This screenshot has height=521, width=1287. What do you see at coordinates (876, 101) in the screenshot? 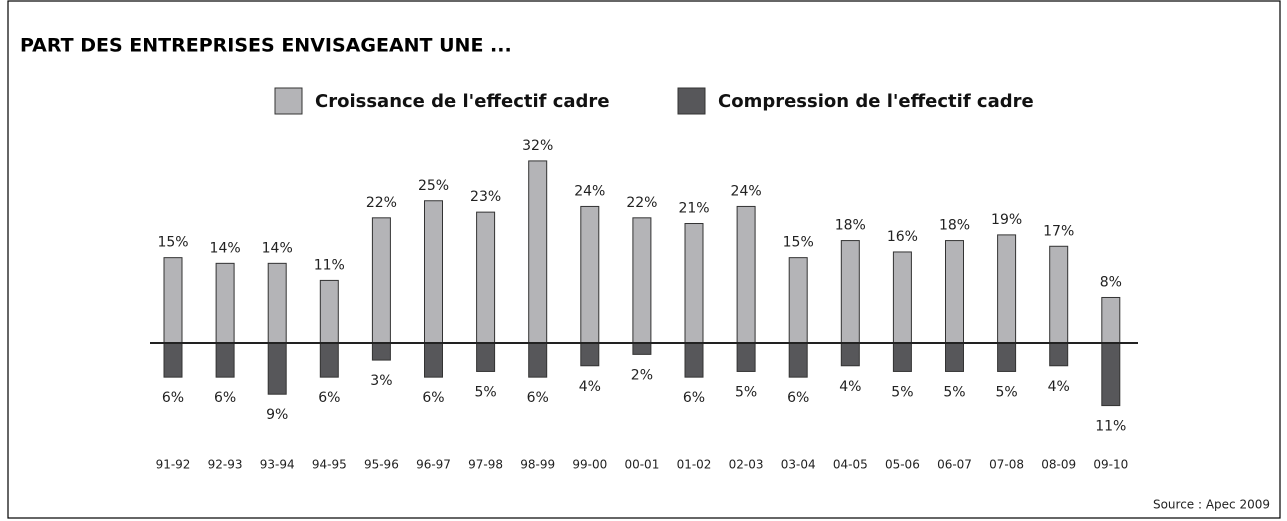
I see `legend-label: Compression de l'effectif cadre` at bounding box center [876, 101].